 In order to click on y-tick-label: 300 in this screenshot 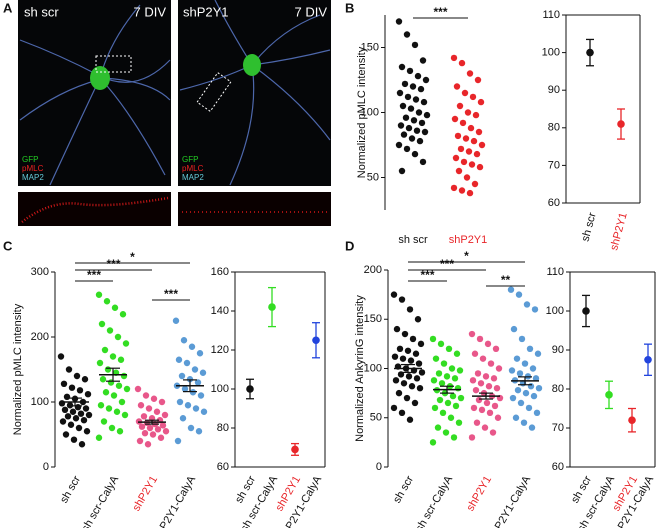, I will do `click(40, 272)`.